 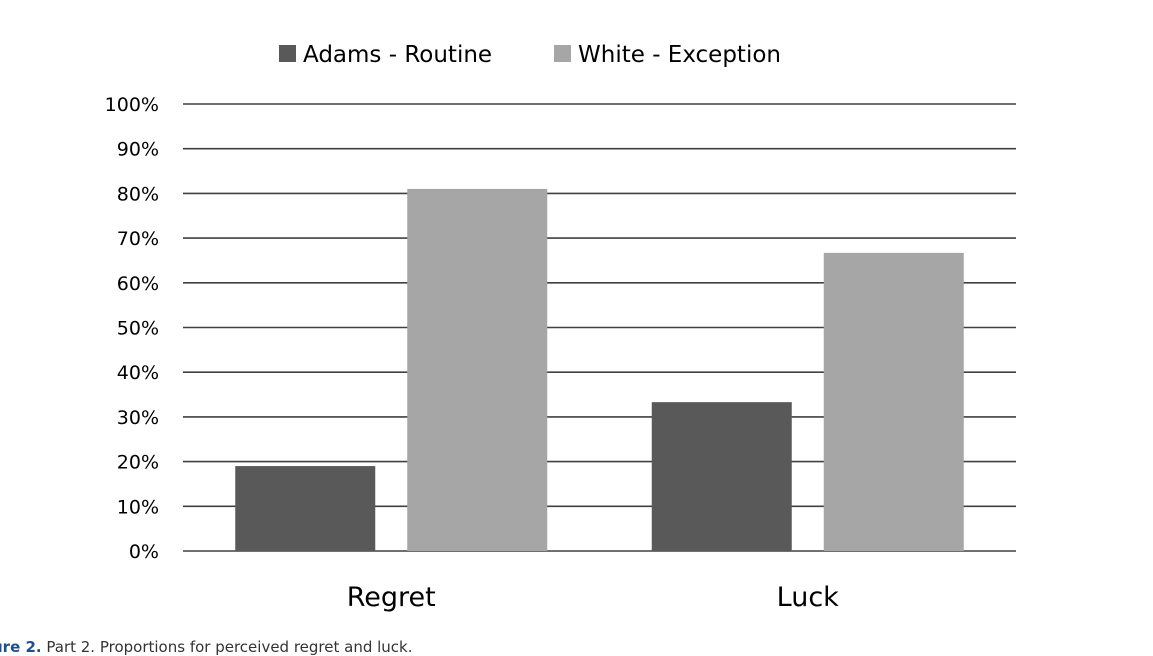 I want to click on y-tick-label-80: 80%, so click(x=138, y=194).